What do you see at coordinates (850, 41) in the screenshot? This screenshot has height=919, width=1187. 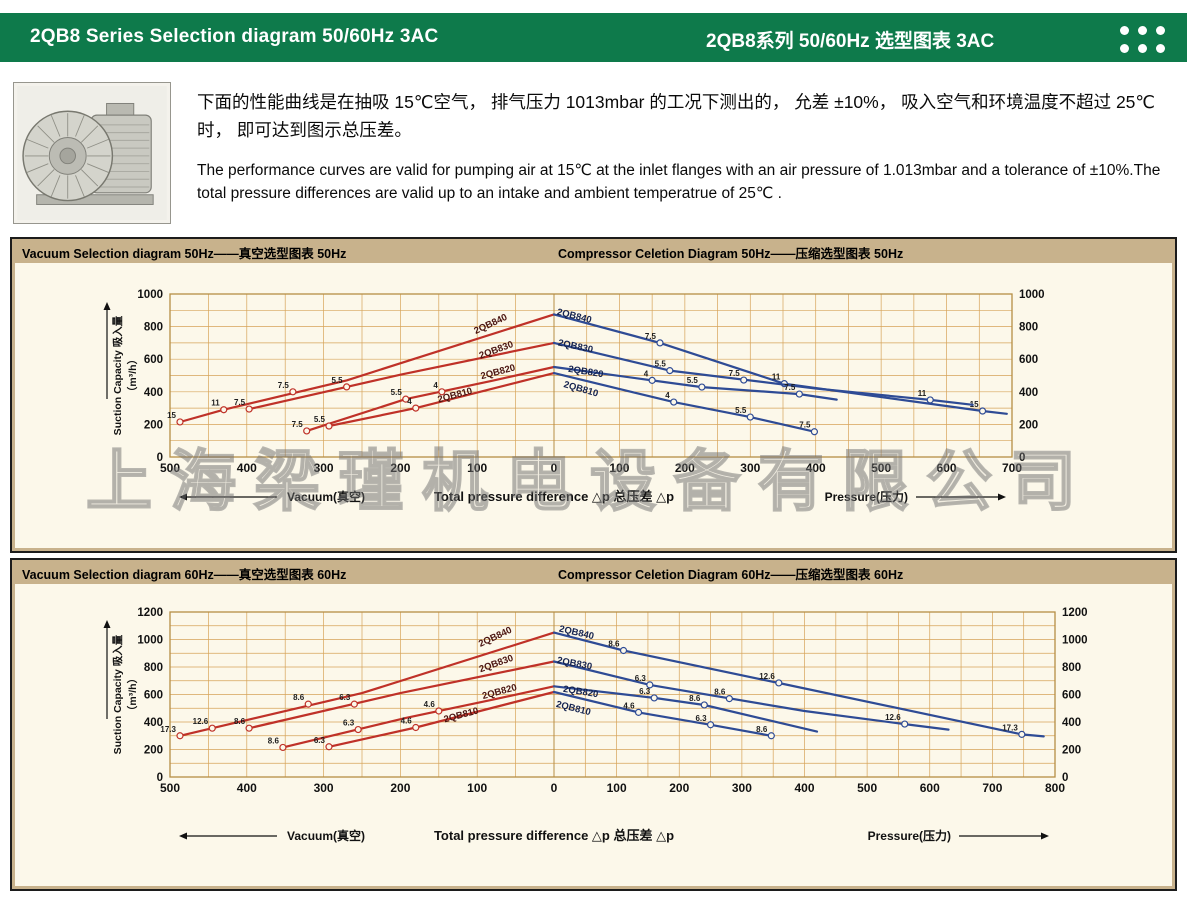 I see `page-title-cn: 2QB8系列 50/60Hz 选型图表 3AC` at bounding box center [850, 41].